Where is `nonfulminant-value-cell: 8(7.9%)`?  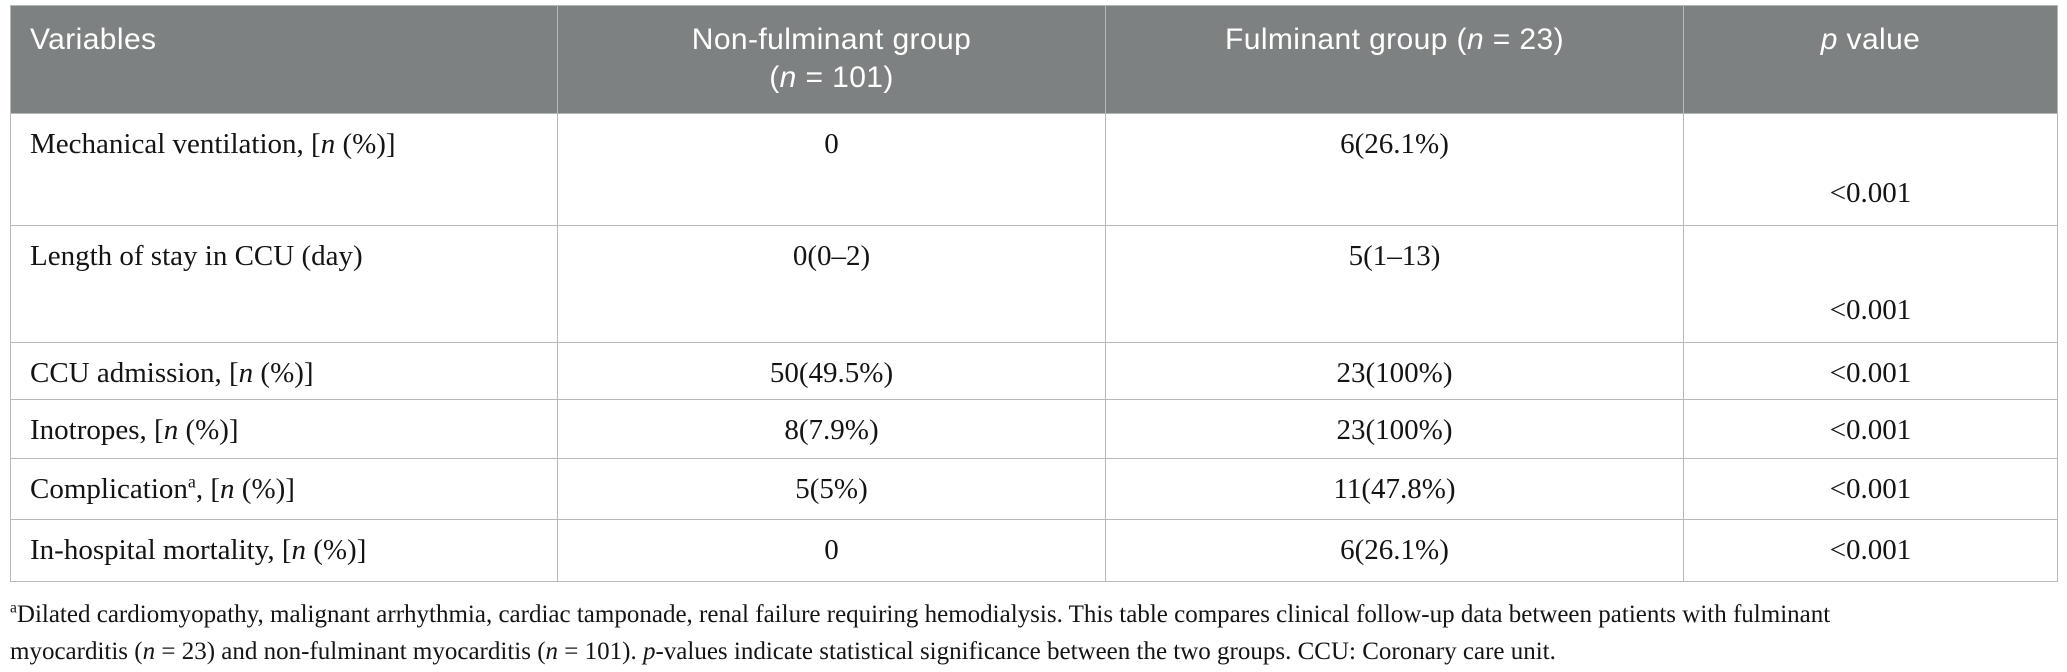
nonfulminant-value-cell: 8(7.9%) is located at coordinates (831, 429).